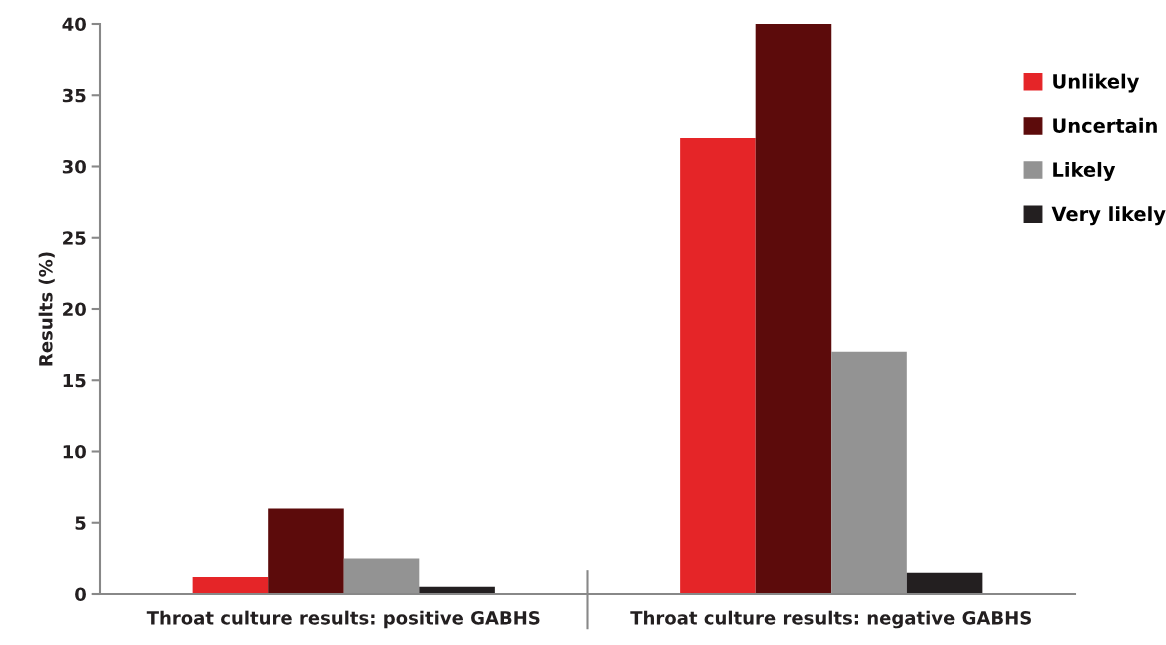 This screenshot has height=645, width=1166. Describe the element at coordinates (74, 309) in the screenshot. I see `y-tick-label: 20` at that location.